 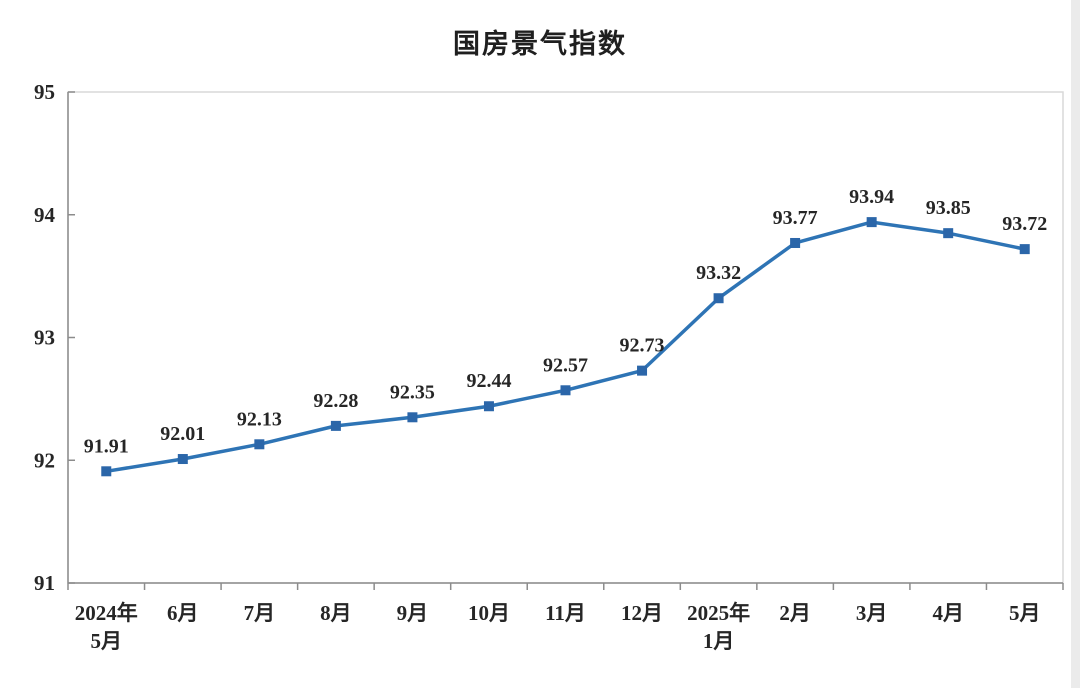 I want to click on y-axis-tick-label: 93, so click(x=44, y=338).